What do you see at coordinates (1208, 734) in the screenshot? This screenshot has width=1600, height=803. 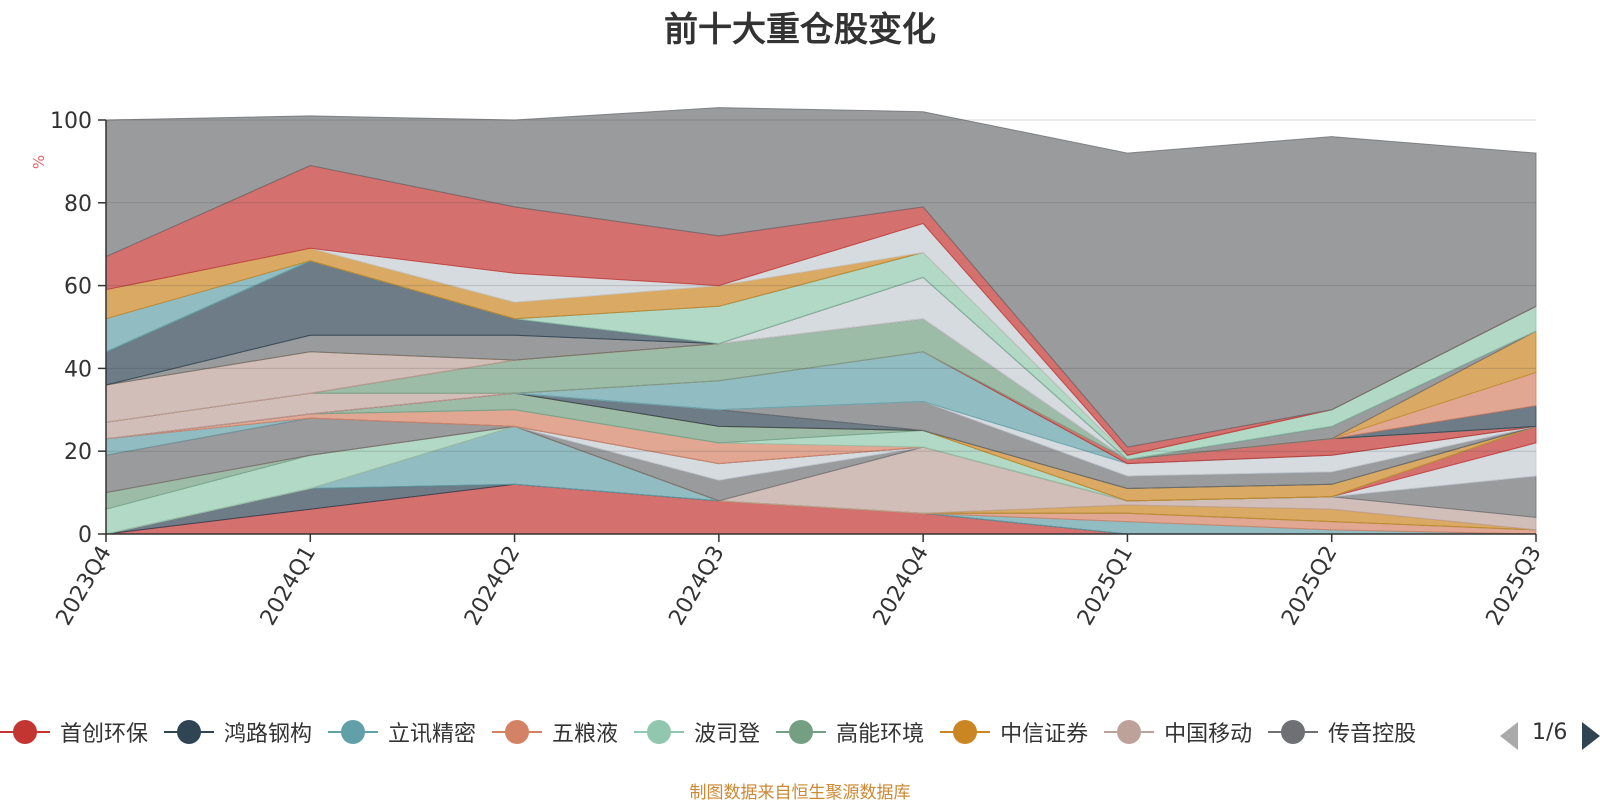 I see `legend-label: 中国移动` at bounding box center [1208, 734].